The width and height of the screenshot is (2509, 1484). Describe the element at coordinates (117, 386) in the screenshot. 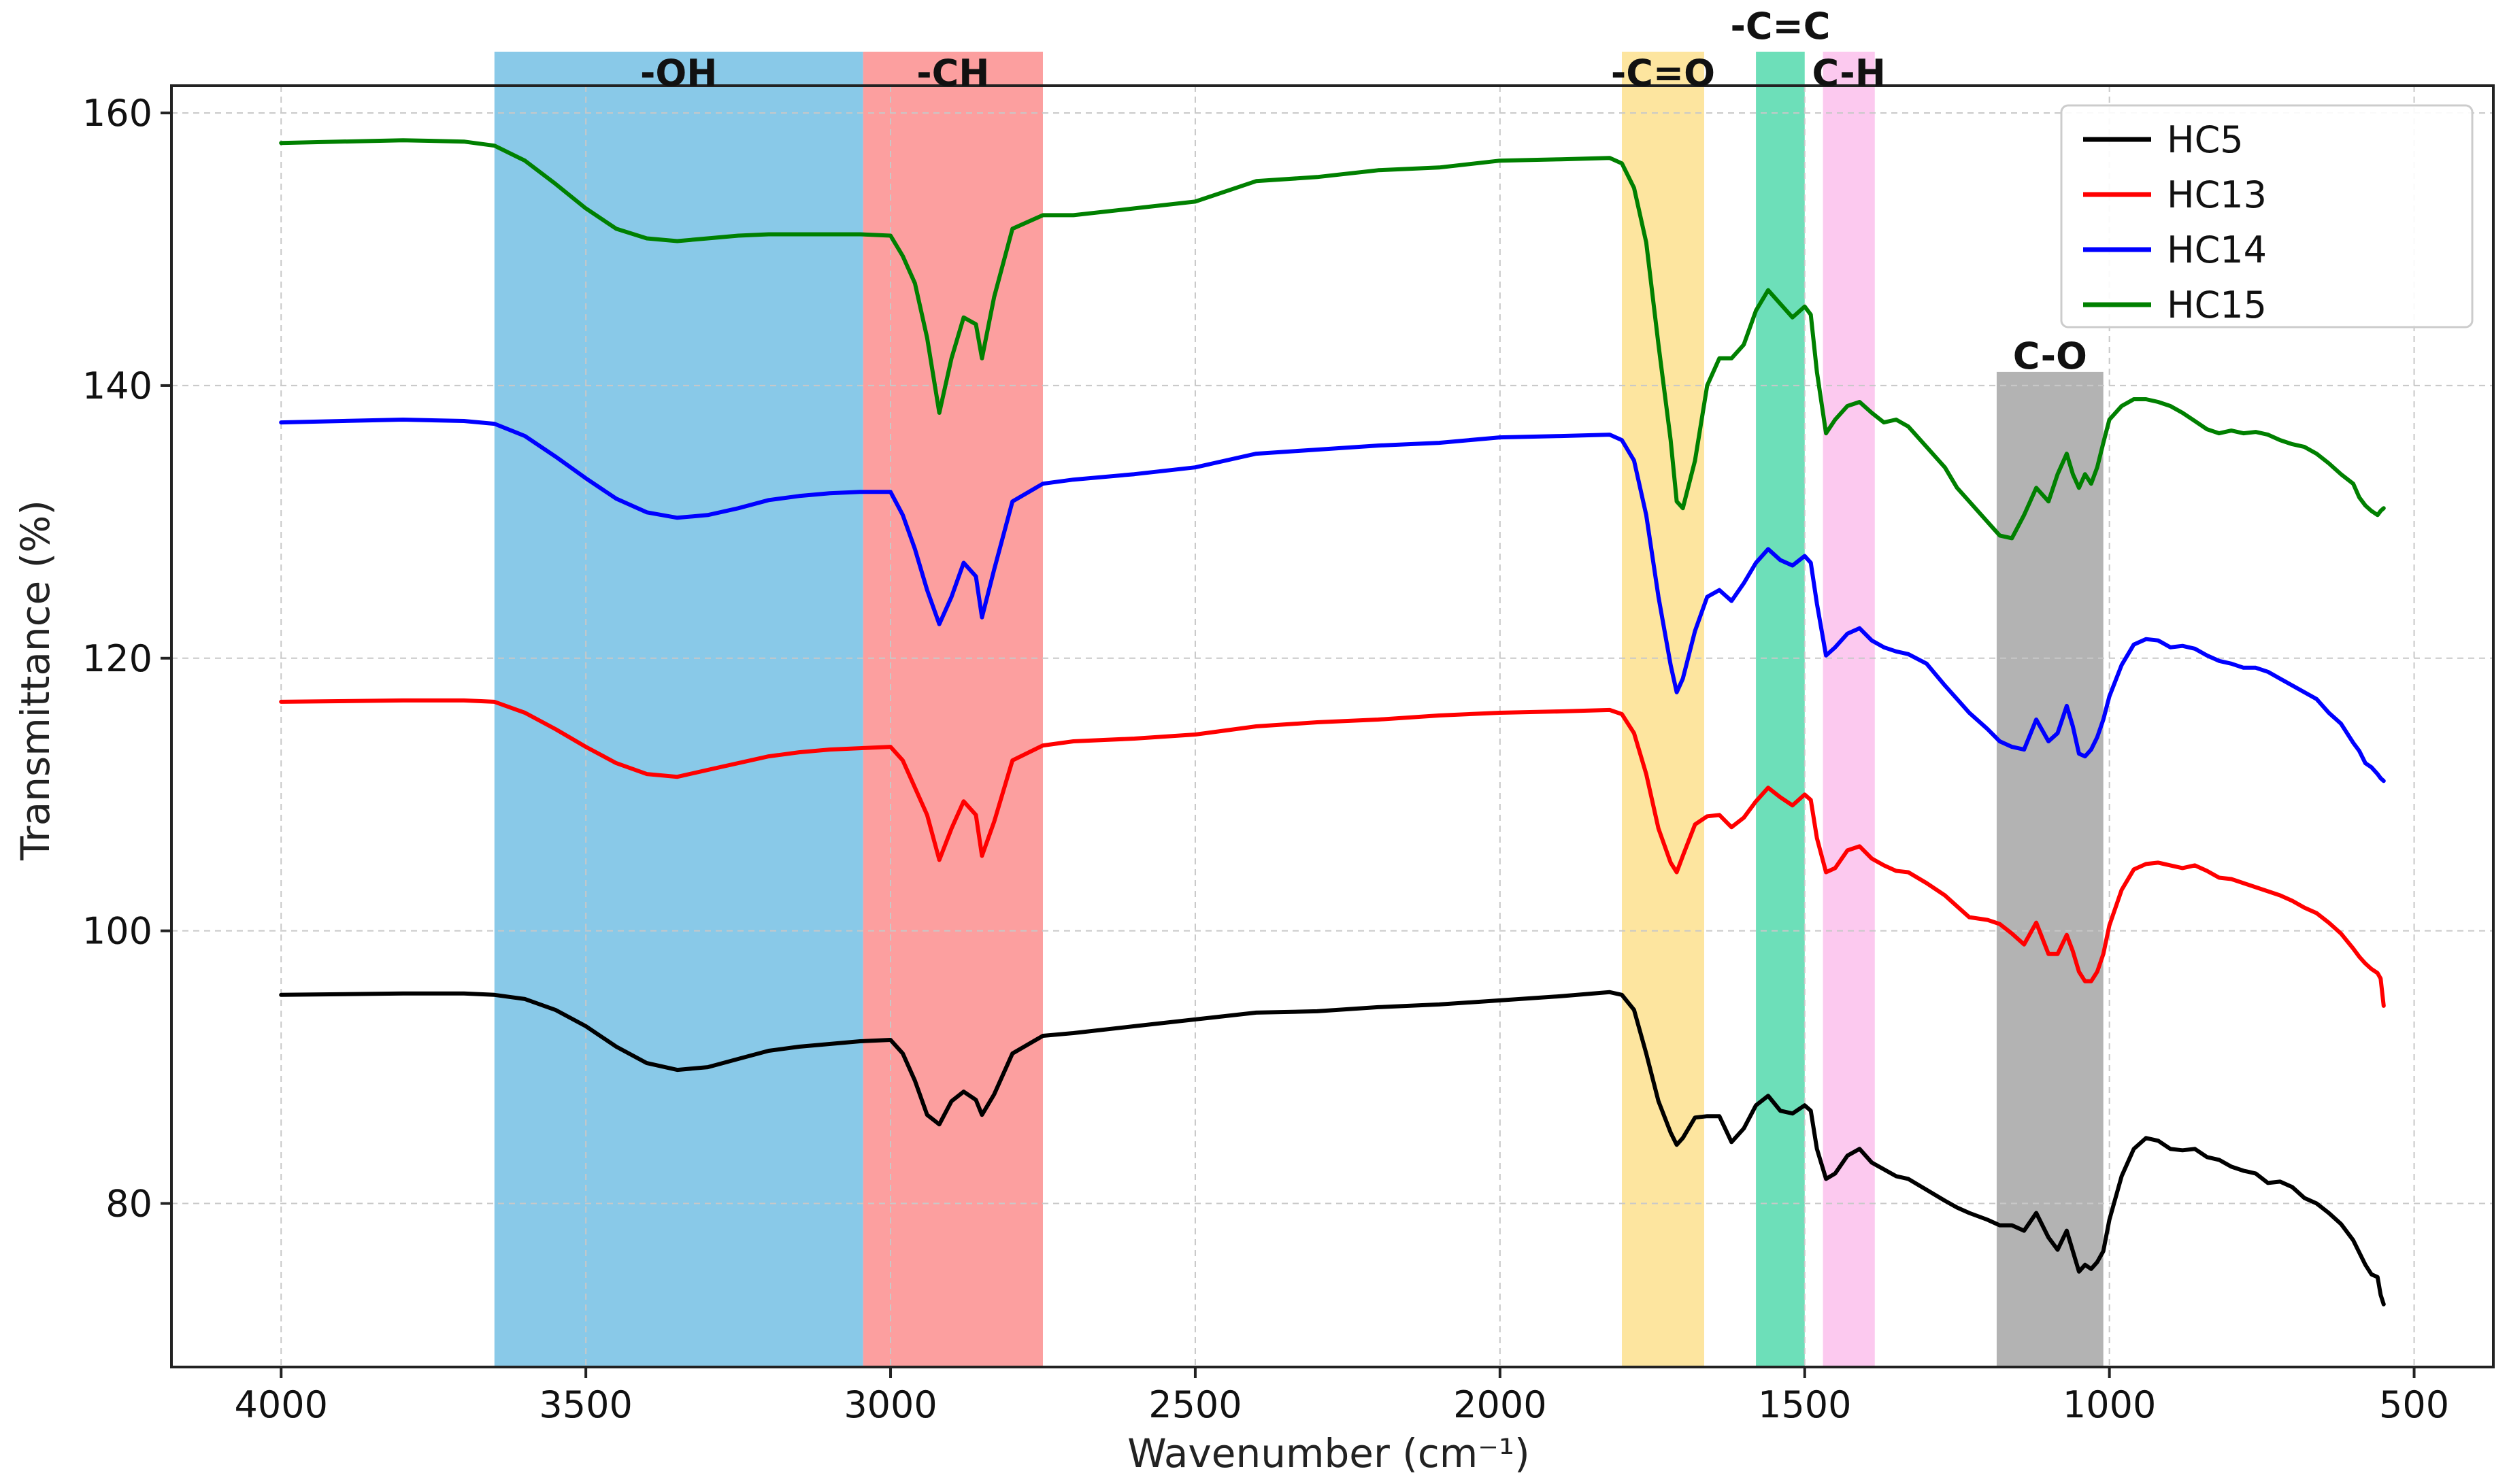

I see `y-tick-label: 140` at that location.